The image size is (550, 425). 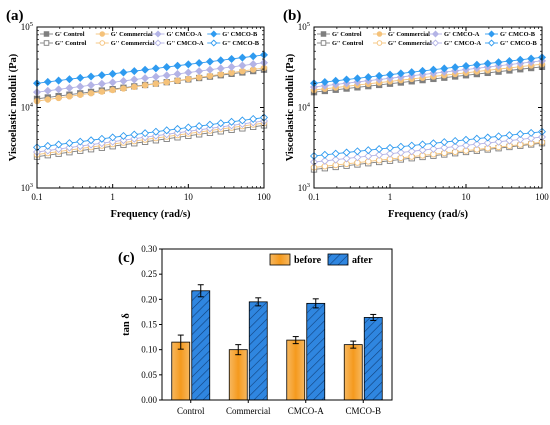 What do you see at coordinates (70, 34) in the screenshot?
I see `legend-label: G' Control` at bounding box center [70, 34].